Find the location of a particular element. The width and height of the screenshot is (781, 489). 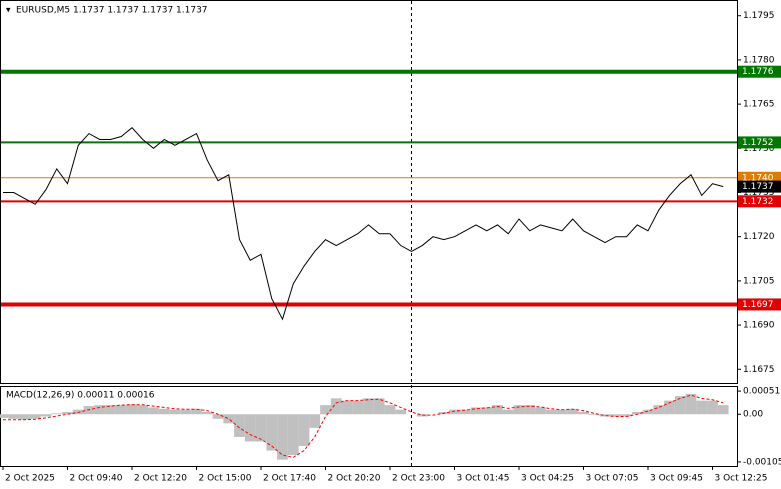

y-tick-label: 1.1765 is located at coordinates (759, 105).